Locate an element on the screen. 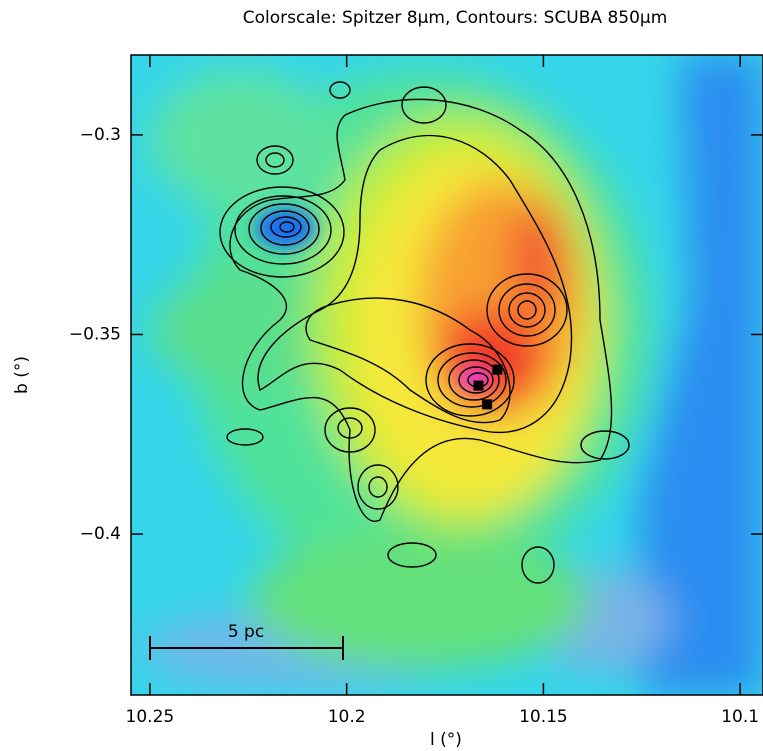 This screenshot has height=751, width=763. y-tick-label: −0.4 is located at coordinates (100, 534).